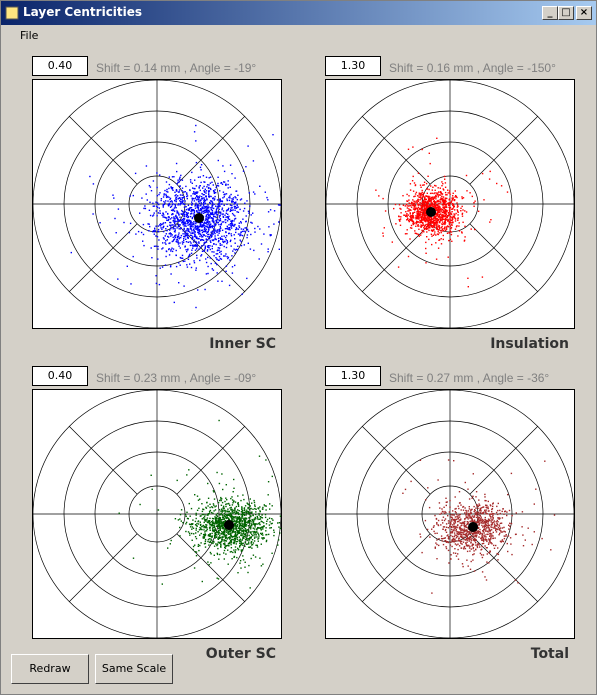 This screenshot has height=695, width=597. What do you see at coordinates (134, 669) in the screenshot?
I see `same-scale-button: Same Scale` at bounding box center [134, 669].